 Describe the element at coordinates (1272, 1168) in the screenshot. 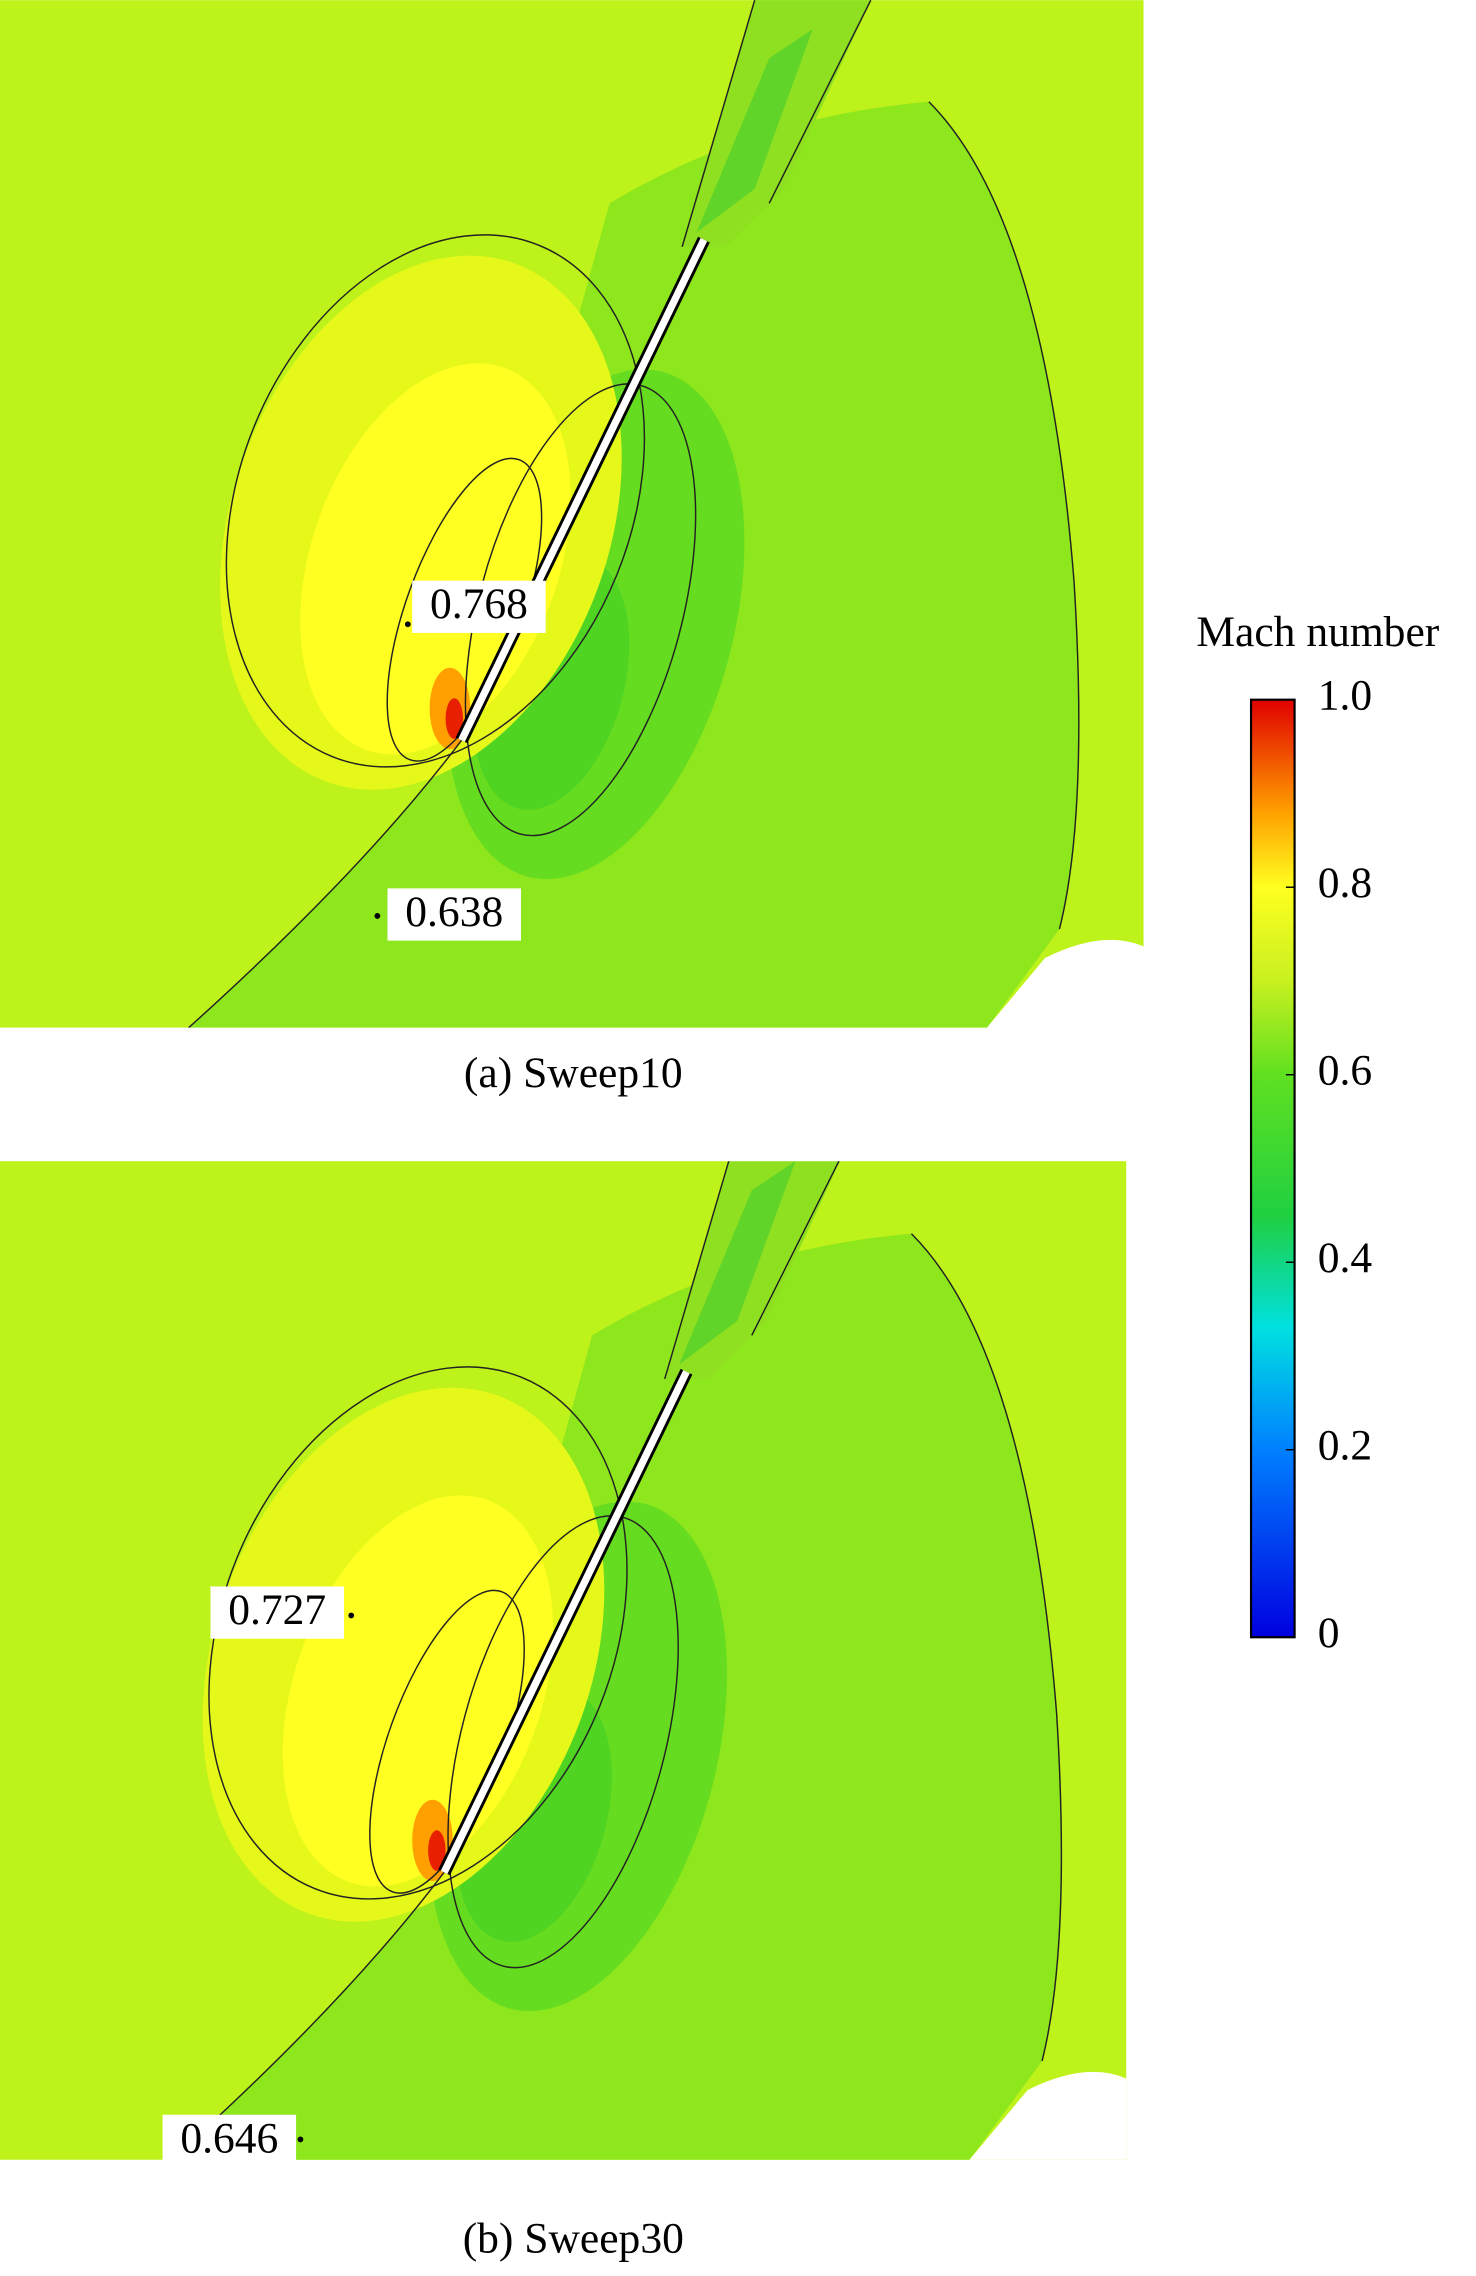

I see `colorbar` at that location.